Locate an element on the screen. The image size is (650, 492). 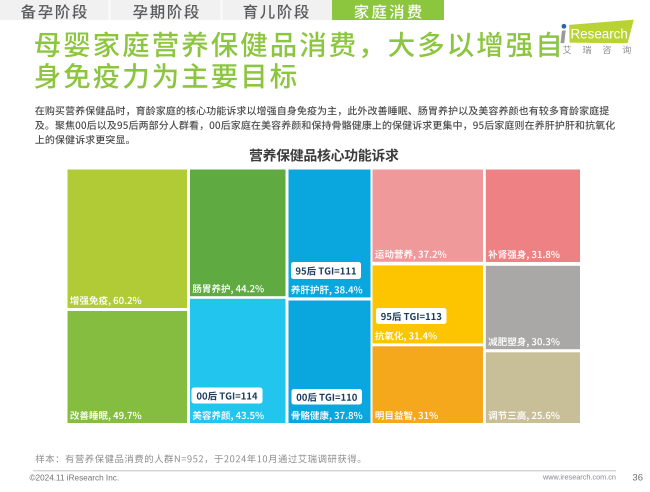
svg-text: 36 is located at coordinates (637, 478).